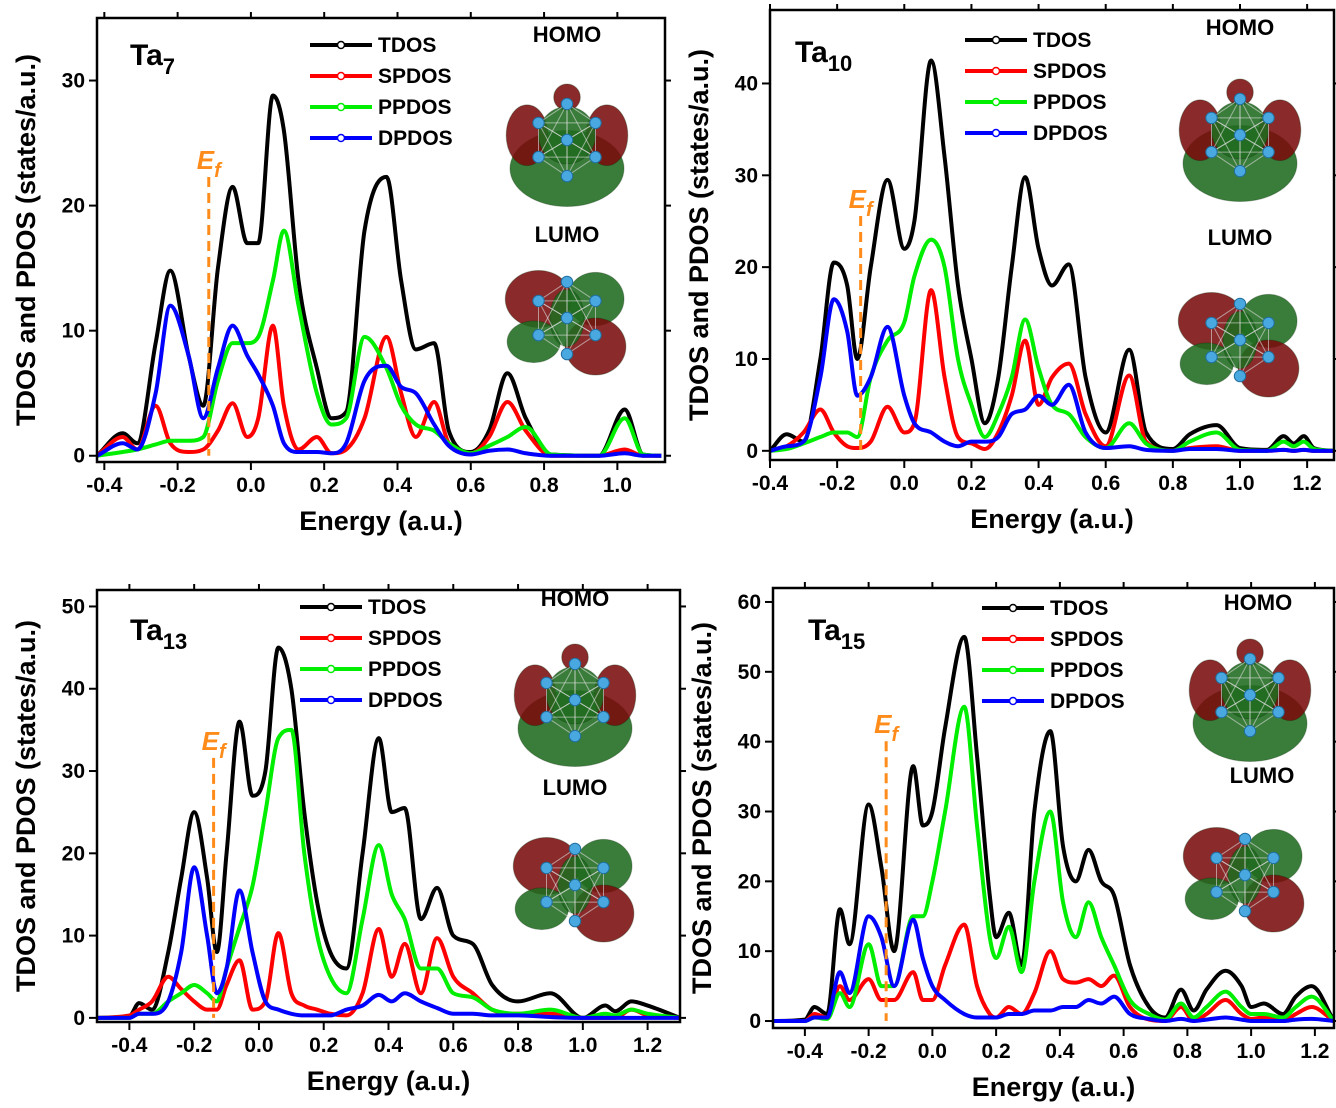  Describe the element at coordinates (567, 34) in the screenshot. I see `inset-label: HOMO` at that location.